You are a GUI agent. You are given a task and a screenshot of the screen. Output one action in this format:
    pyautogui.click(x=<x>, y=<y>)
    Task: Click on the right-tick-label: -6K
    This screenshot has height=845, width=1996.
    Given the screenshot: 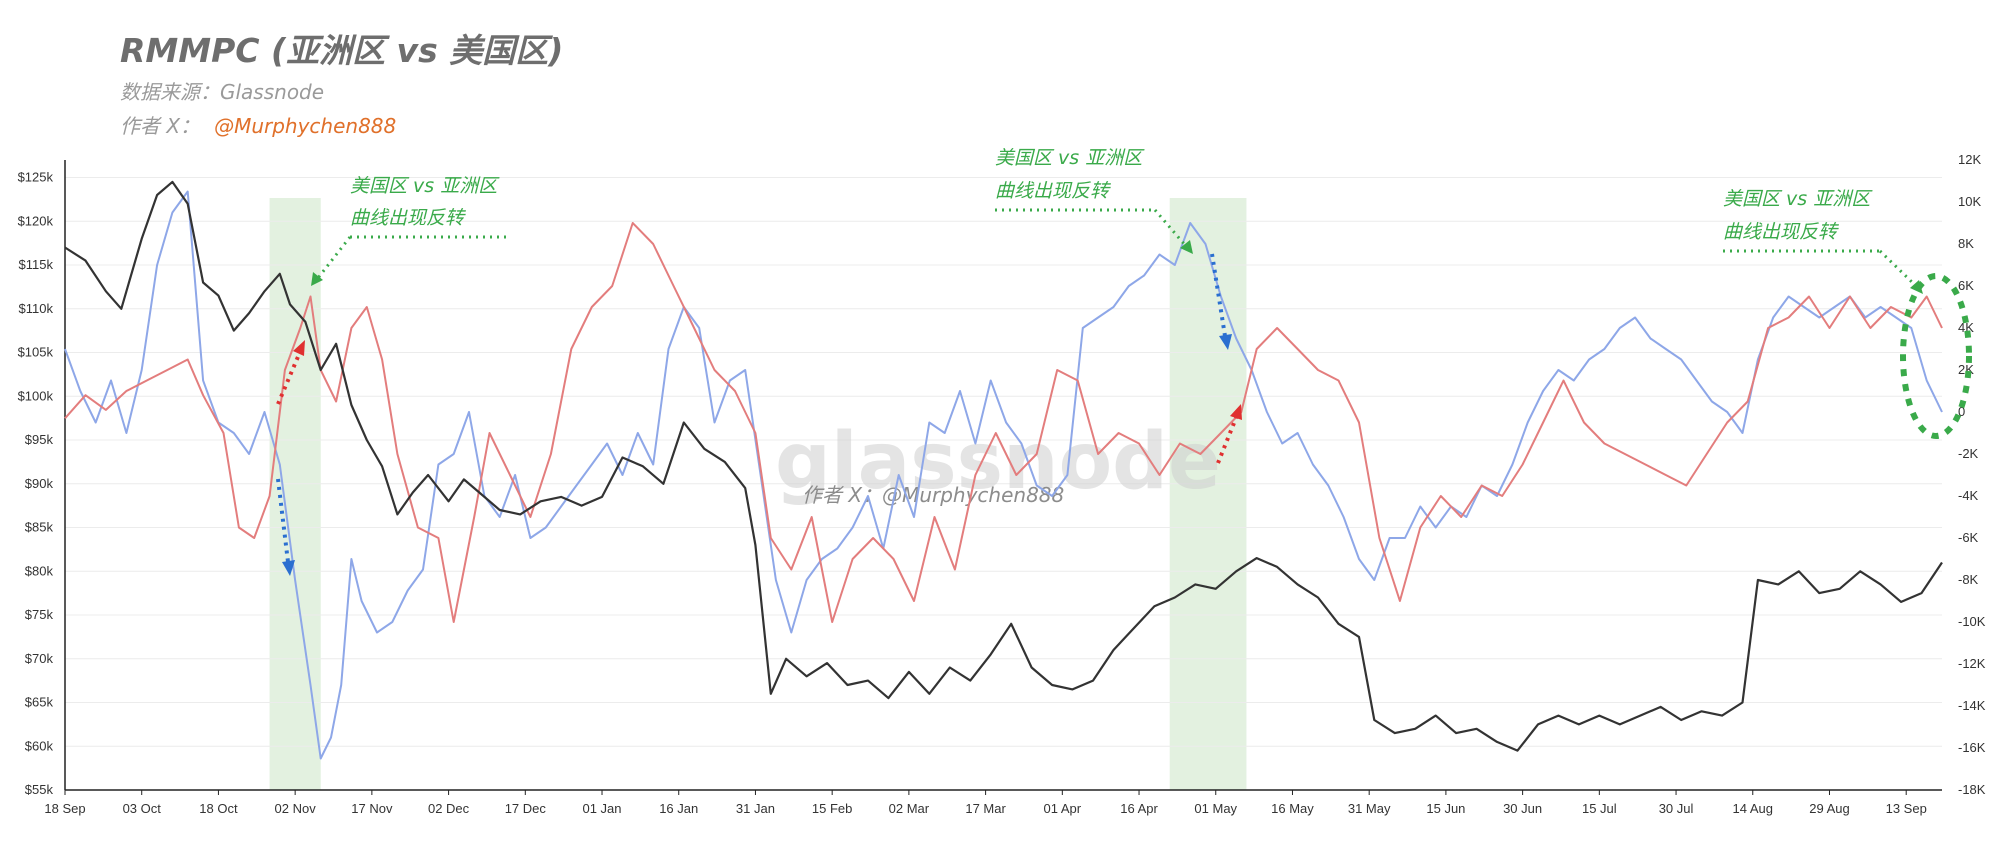 What is the action you would take?
    pyautogui.click(x=1968, y=537)
    